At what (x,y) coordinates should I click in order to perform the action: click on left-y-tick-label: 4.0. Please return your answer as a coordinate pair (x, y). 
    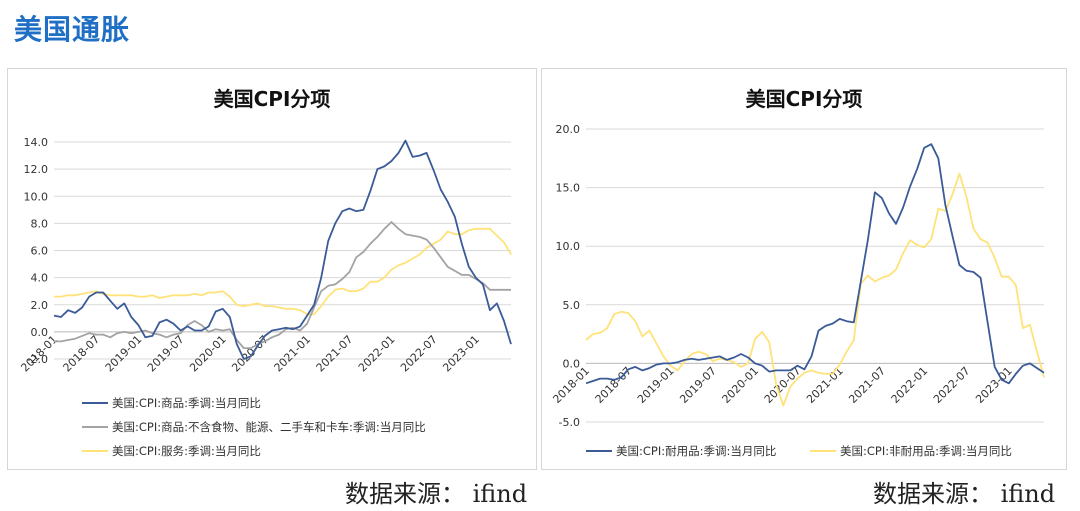
    Looking at the image, I should click on (40, 278).